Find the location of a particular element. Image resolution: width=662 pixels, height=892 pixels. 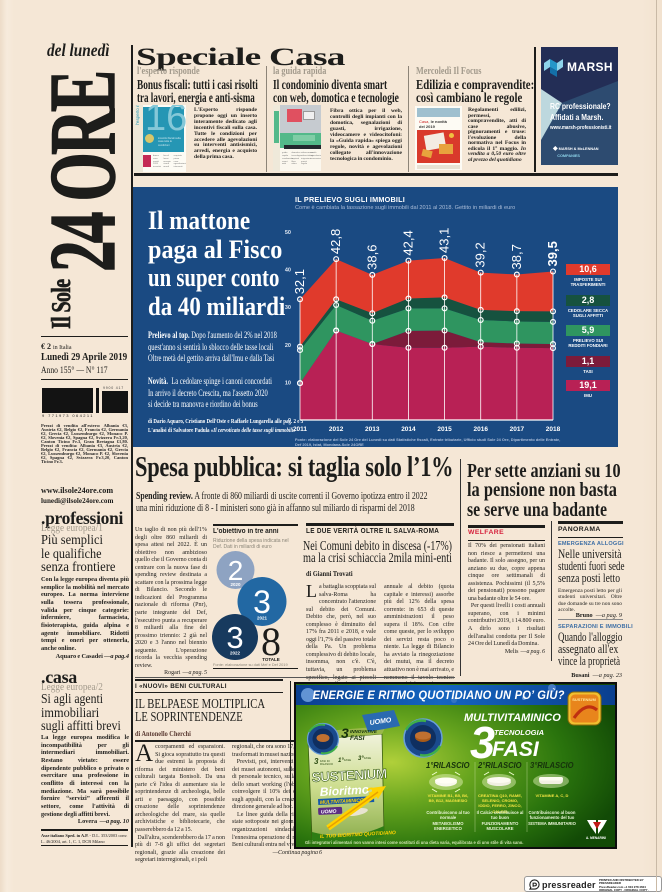

svg-text:ENERGIE E RITMO QUOTIDIANO UN: ENERGIE E RITMO QUOTIDIANO UN PO’ GIÙ? is located at coordinates (439, 695).